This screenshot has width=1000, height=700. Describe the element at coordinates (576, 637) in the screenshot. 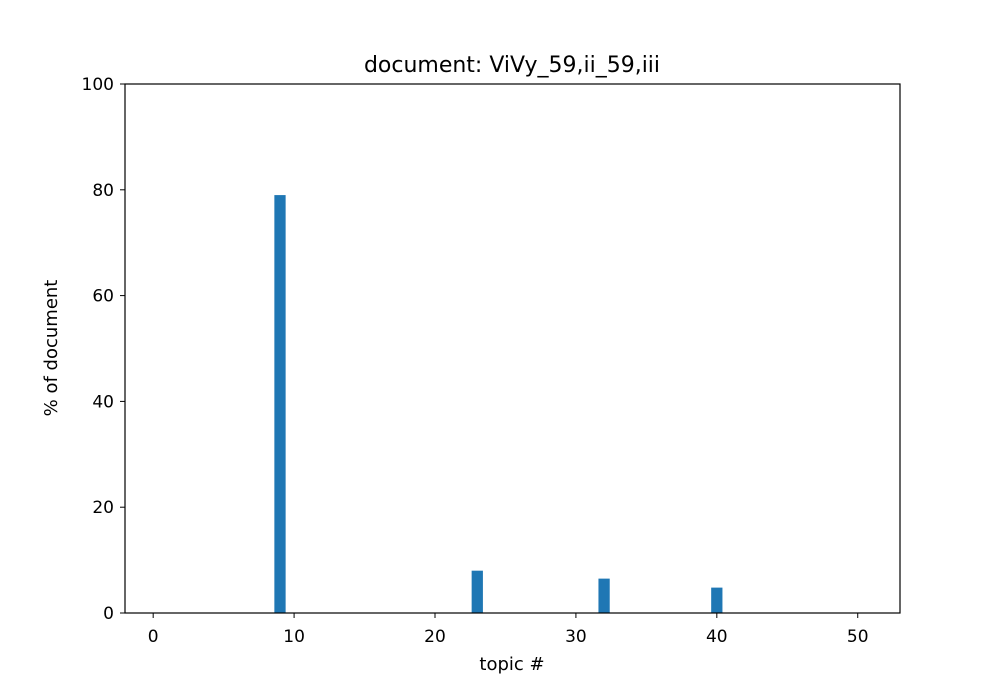

I see `x-tick-label: 30` at that location.